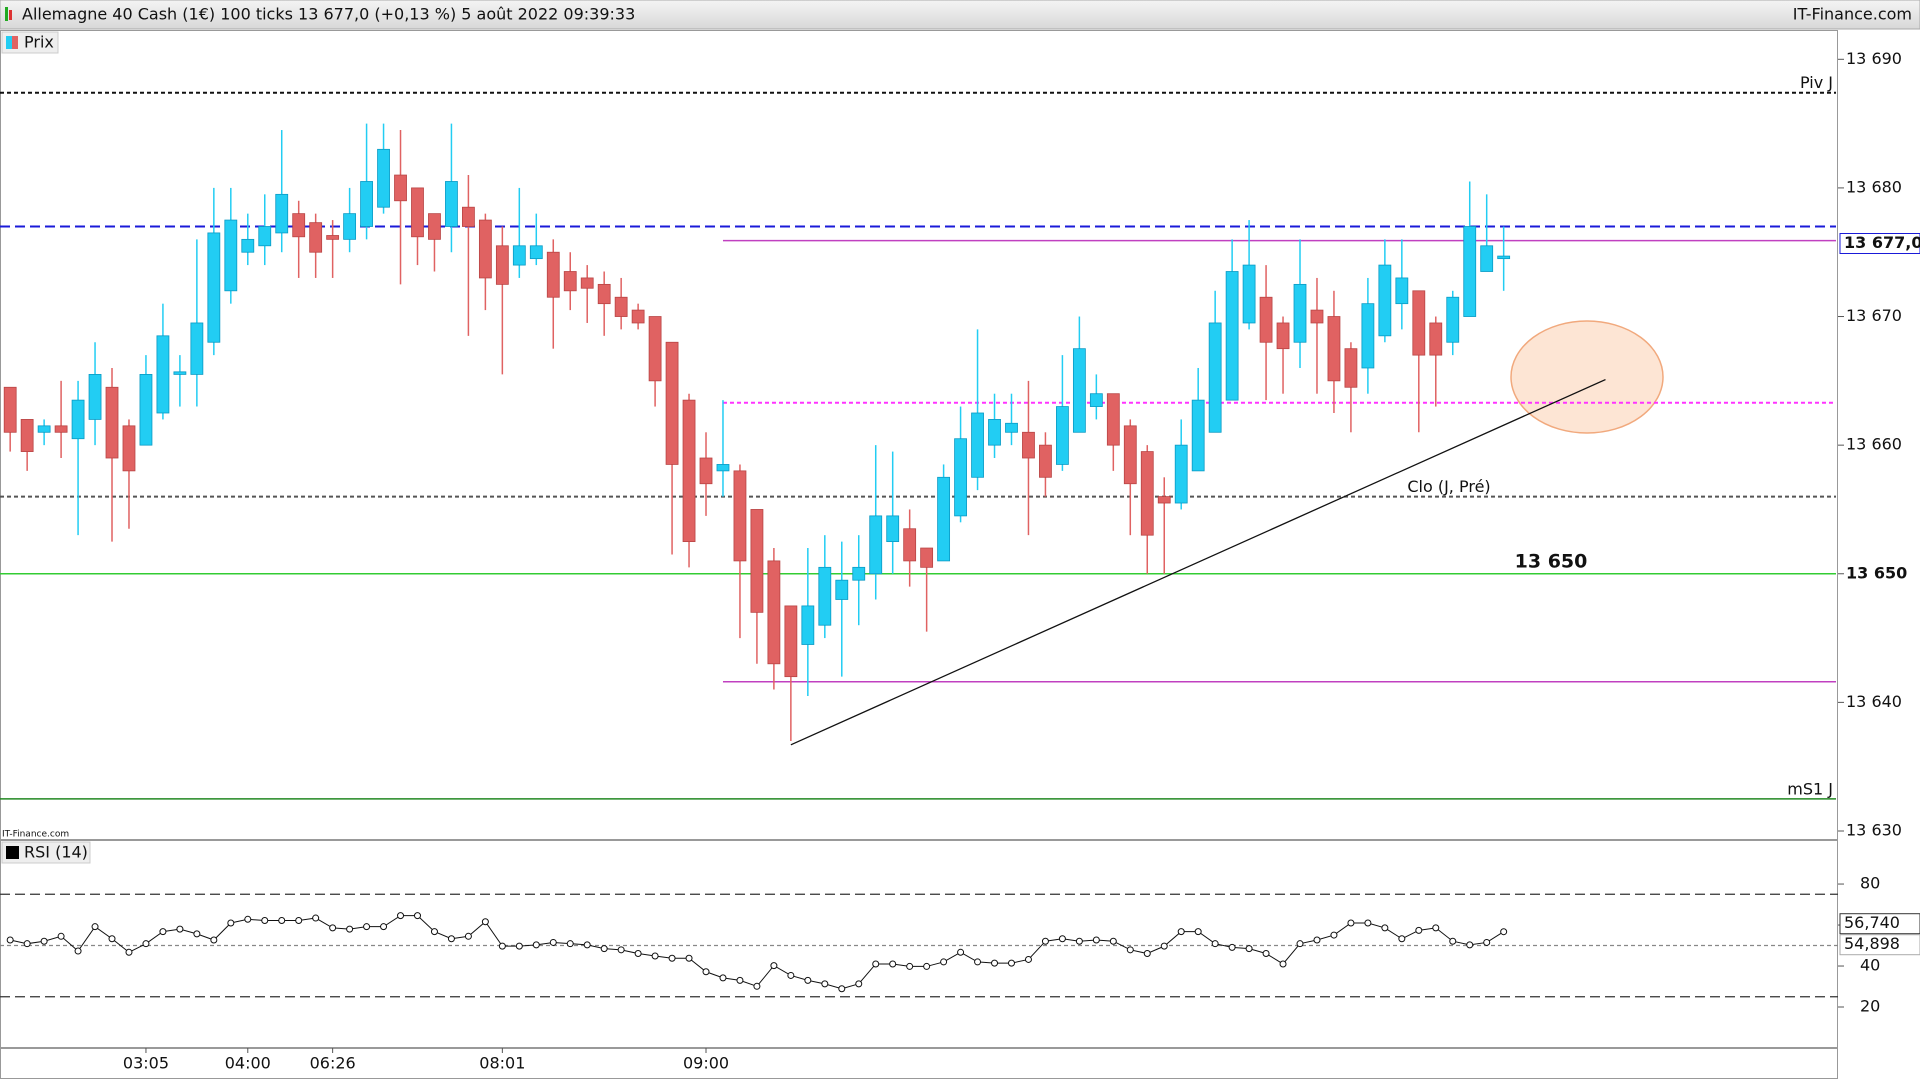 The image size is (1920, 1080). I want to click on level-label: Clo (J, Pré), so click(1448, 486).